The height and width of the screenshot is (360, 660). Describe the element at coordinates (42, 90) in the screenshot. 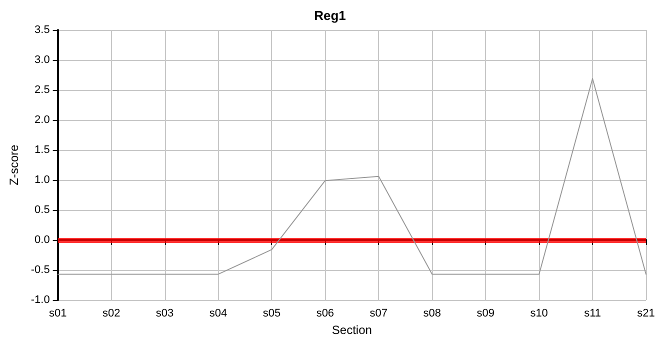

I see `y-tick-label: 2.5` at that location.